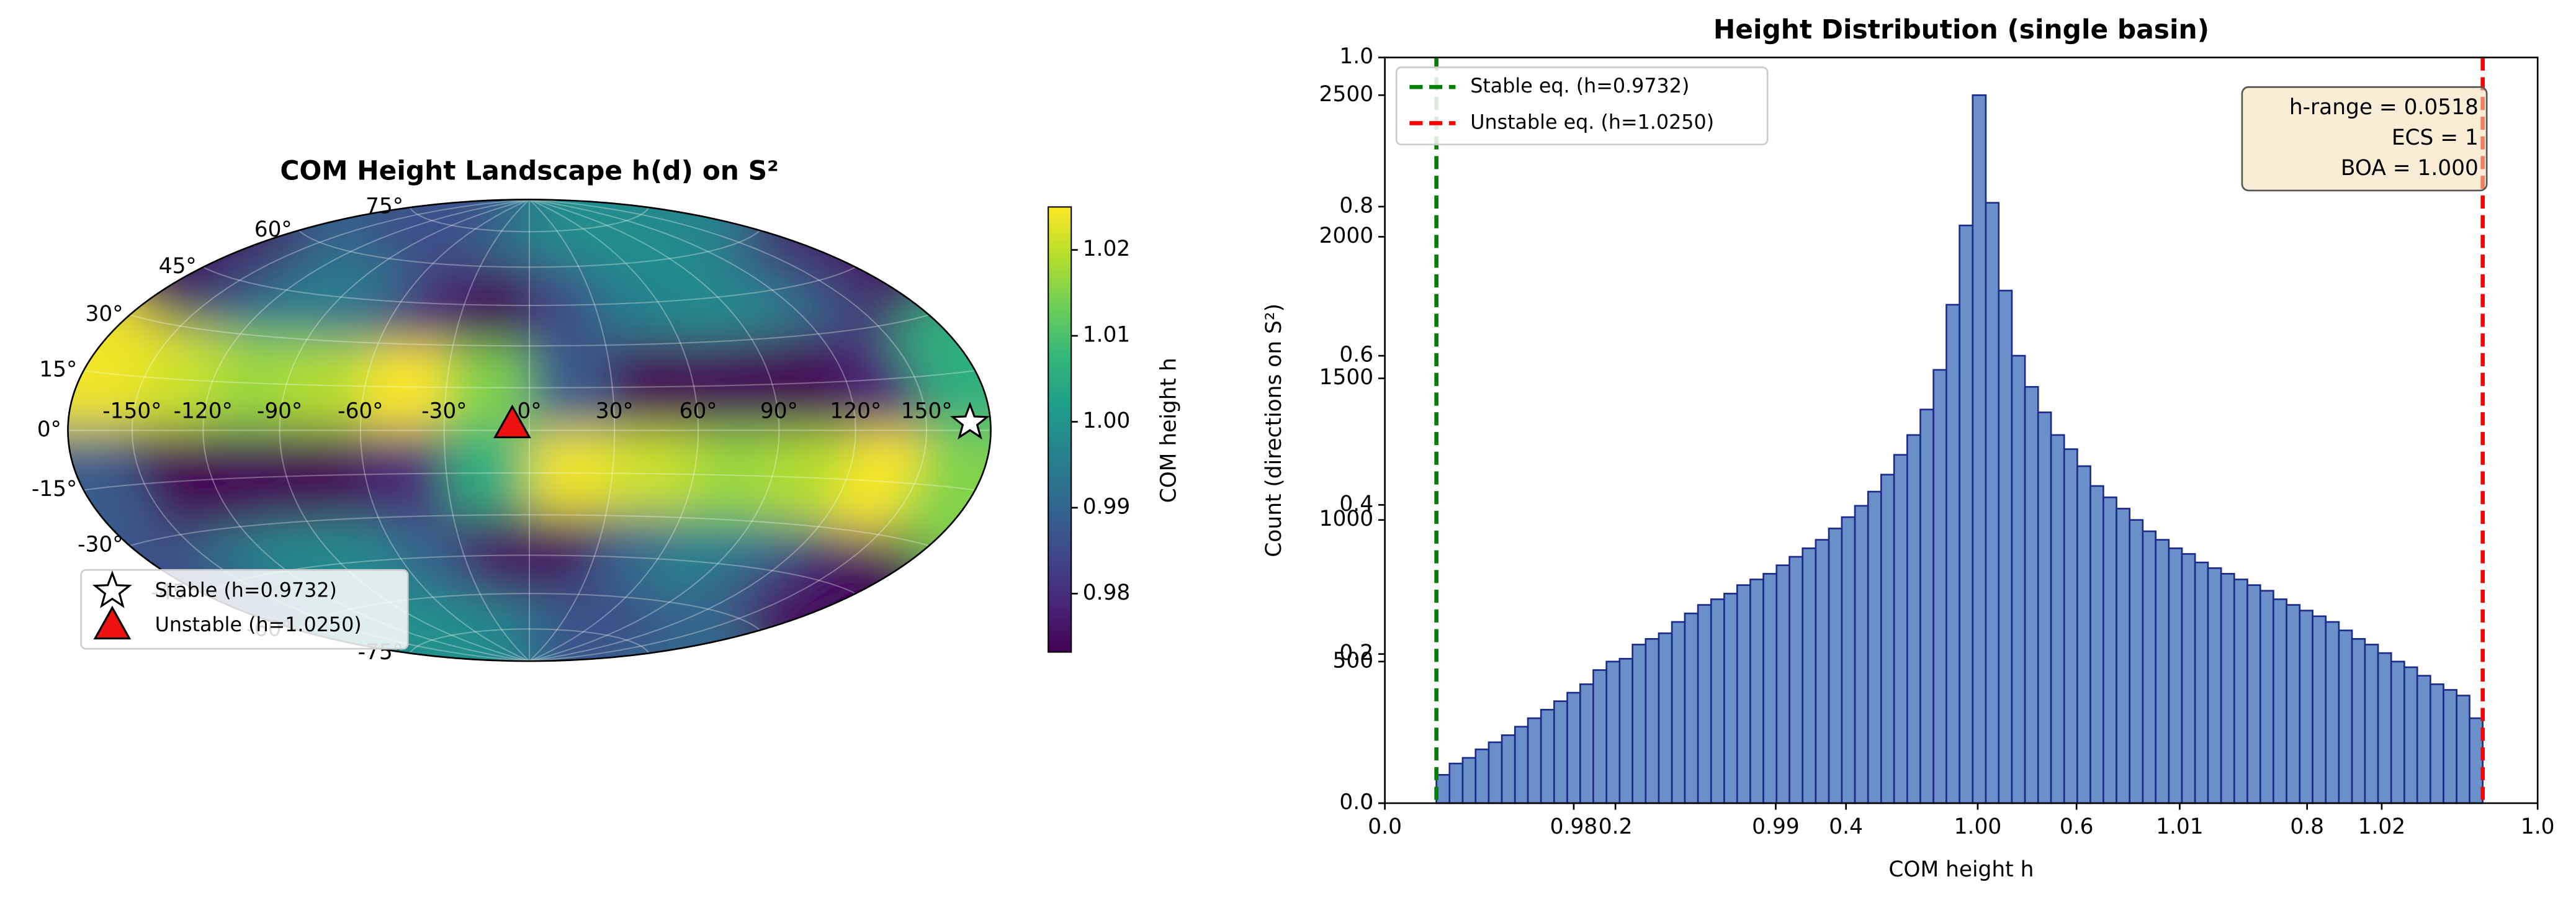 The image size is (2576, 905). Describe the element at coordinates (1274, 430) in the screenshot. I see `y-axis-label: Count (directions on S²)` at that location.